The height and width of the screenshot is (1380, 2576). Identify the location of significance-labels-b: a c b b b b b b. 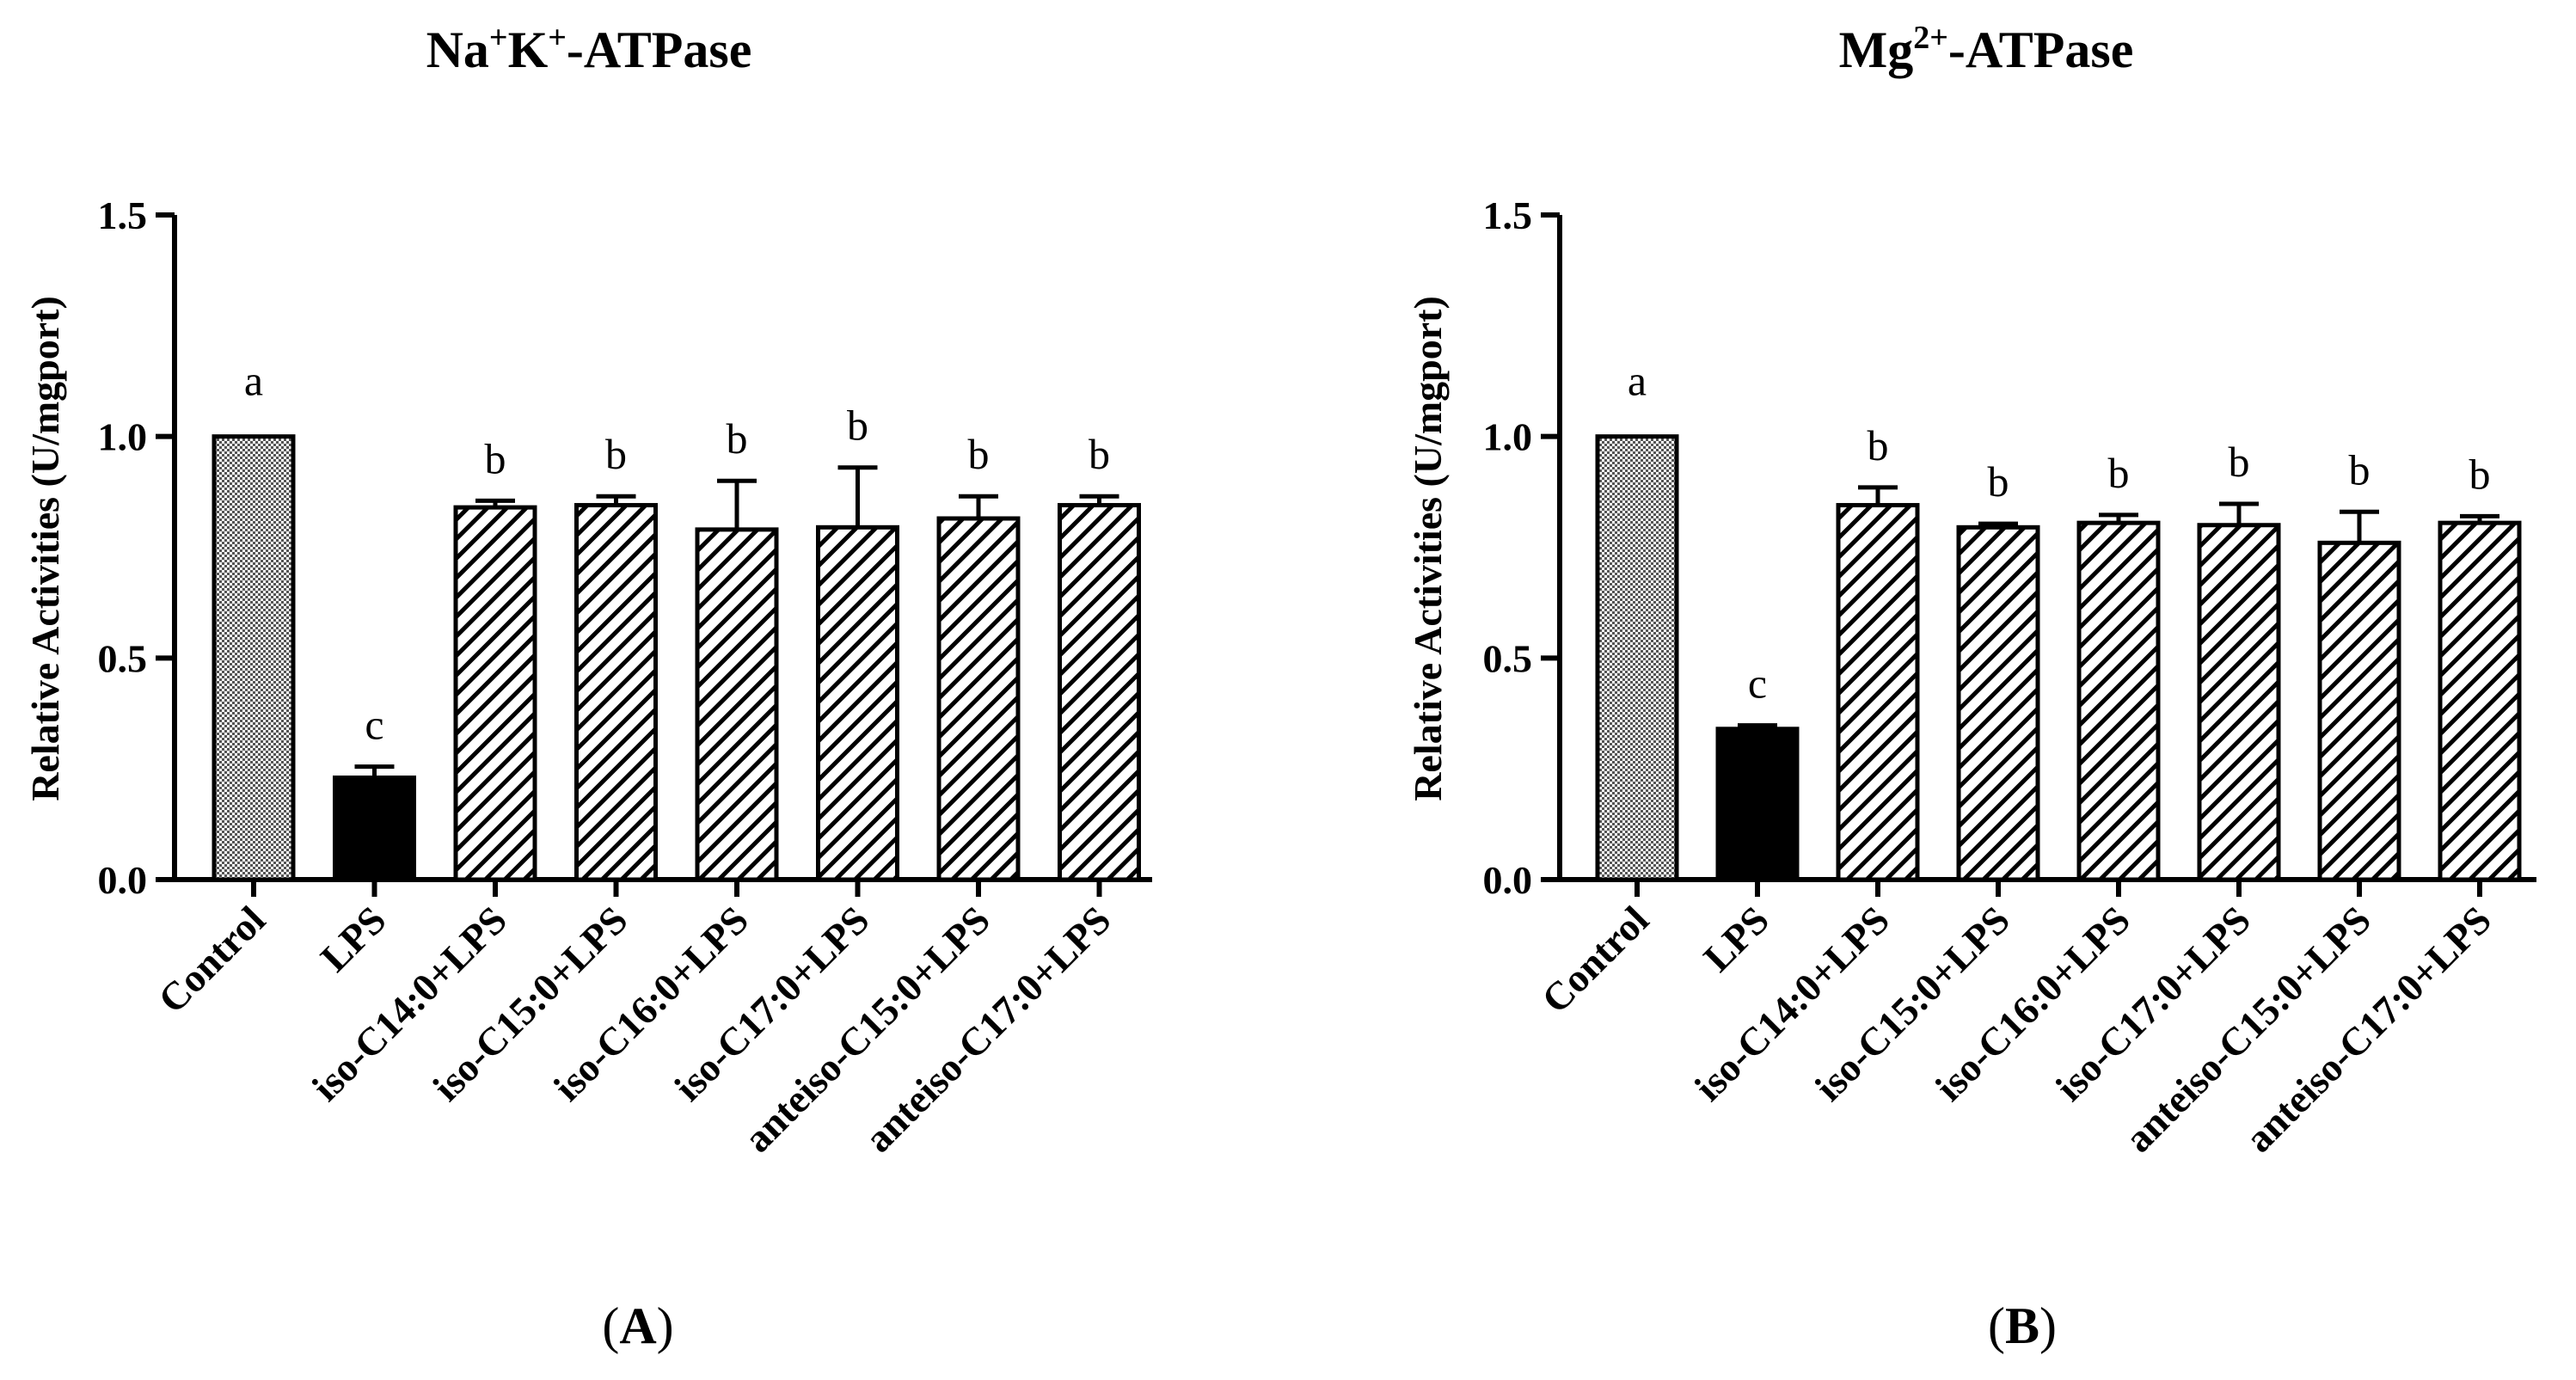
(2059, 532).